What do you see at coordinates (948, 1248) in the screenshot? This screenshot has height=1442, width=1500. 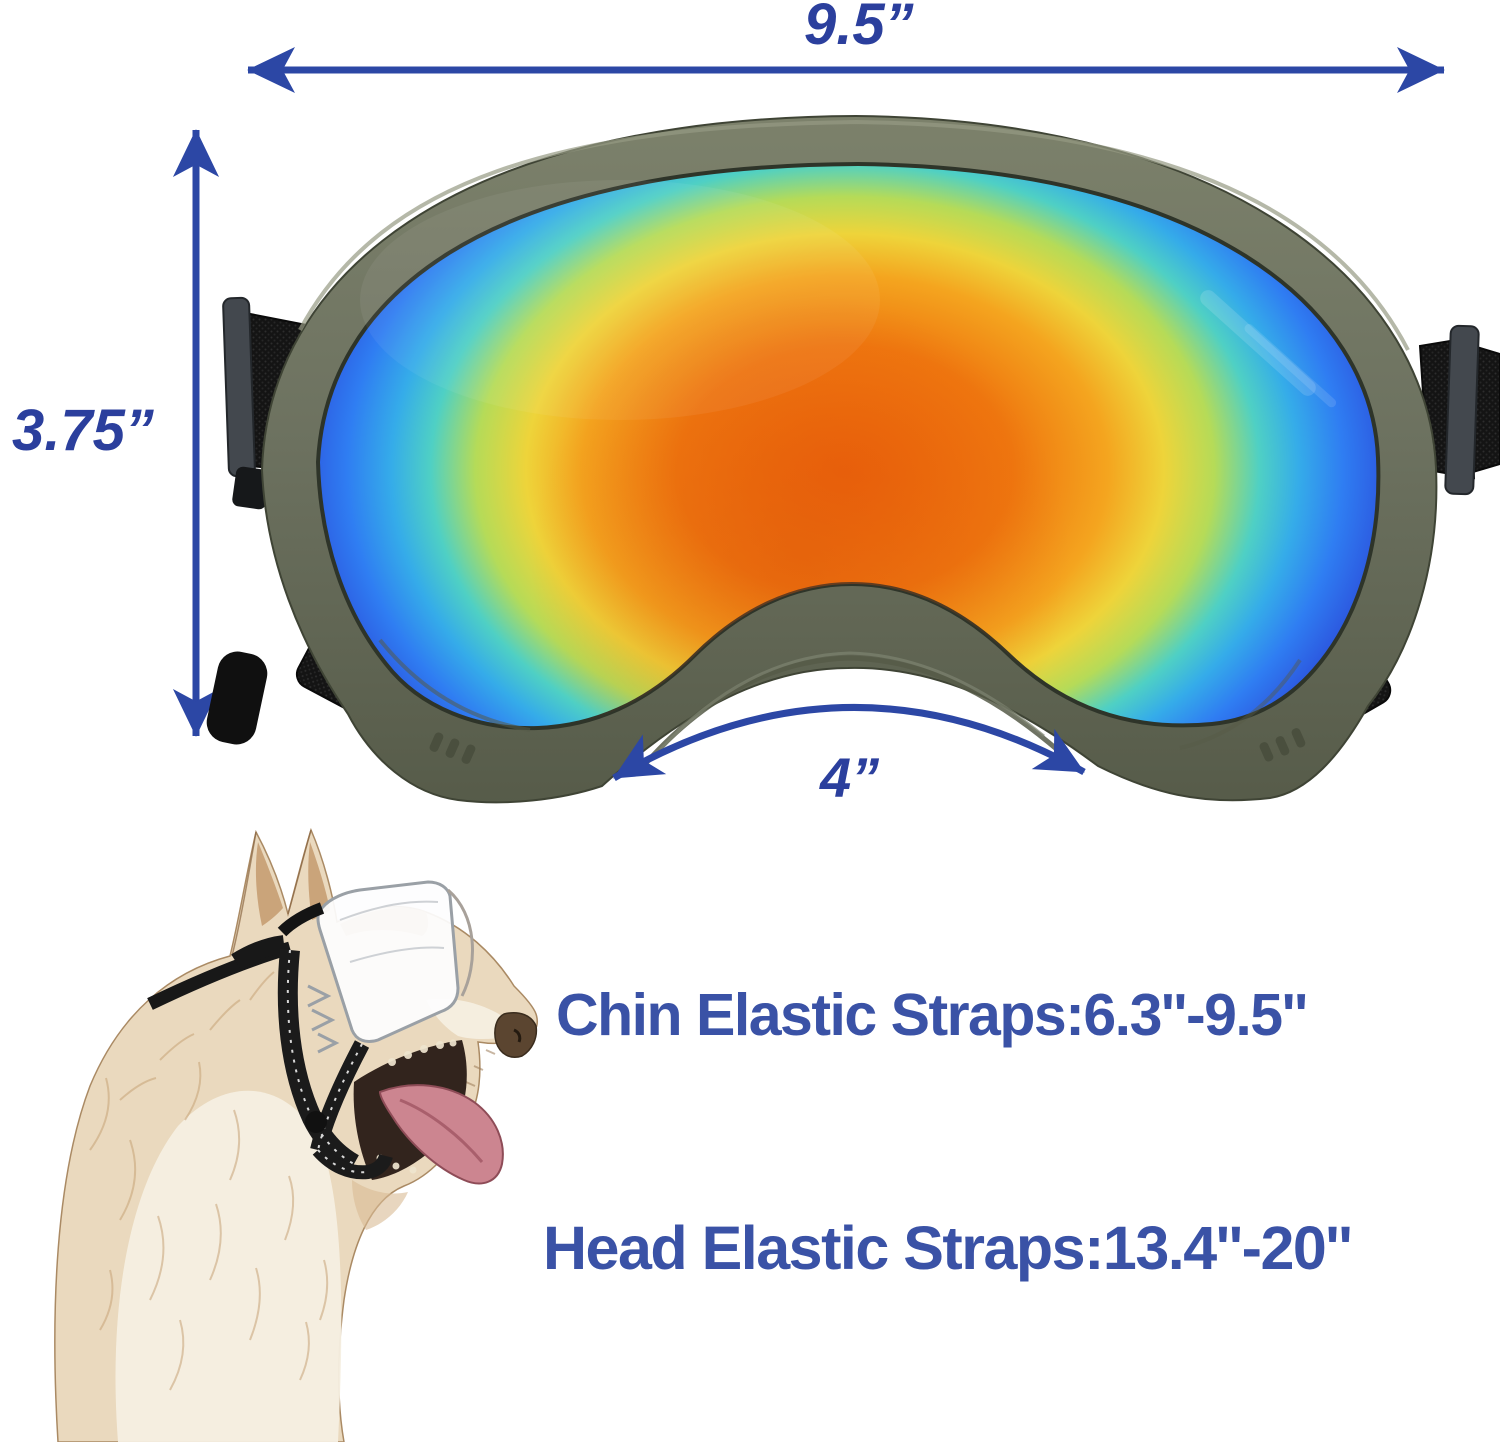 I see `head-strap-spec-text: Head Elastic Straps:13.4''-20''` at bounding box center [948, 1248].